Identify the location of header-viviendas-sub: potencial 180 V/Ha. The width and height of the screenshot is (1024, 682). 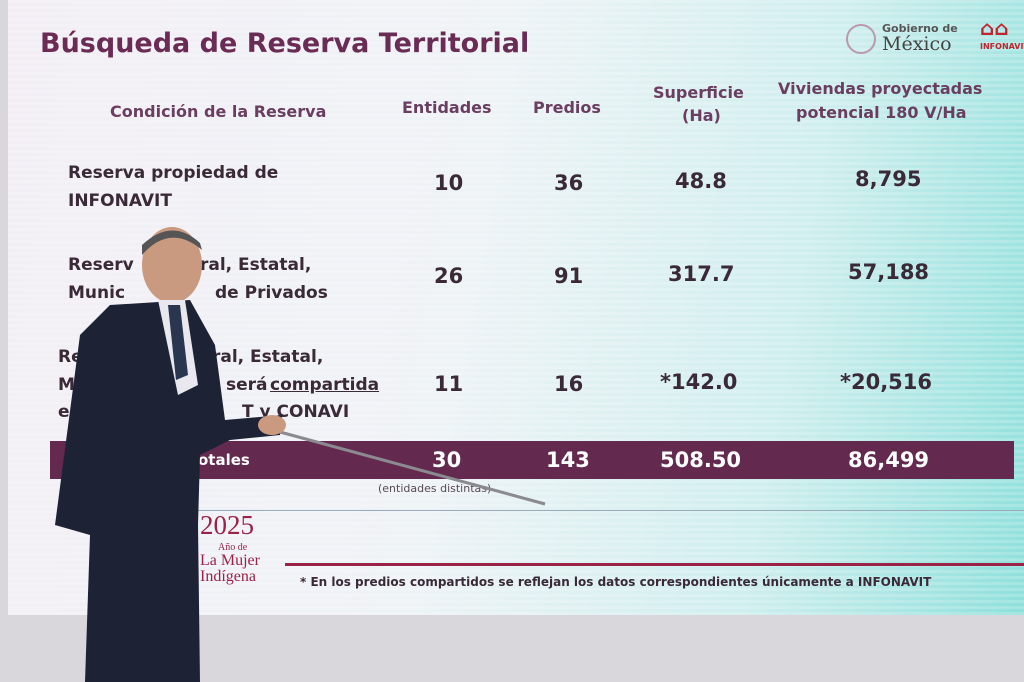
(881, 112).